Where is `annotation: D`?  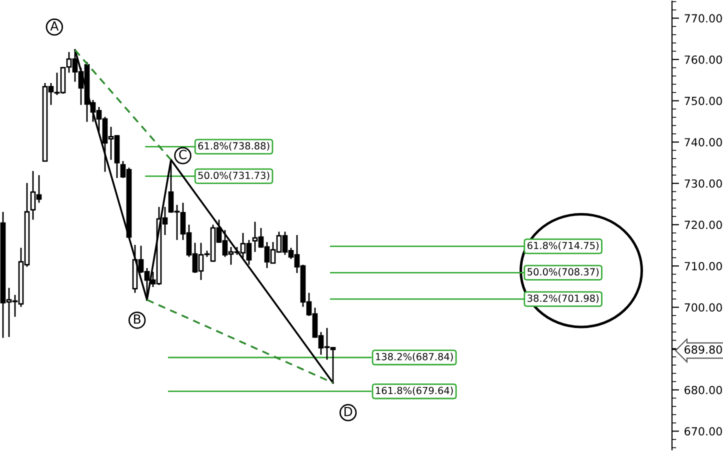 annotation: D is located at coordinates (348, 411).